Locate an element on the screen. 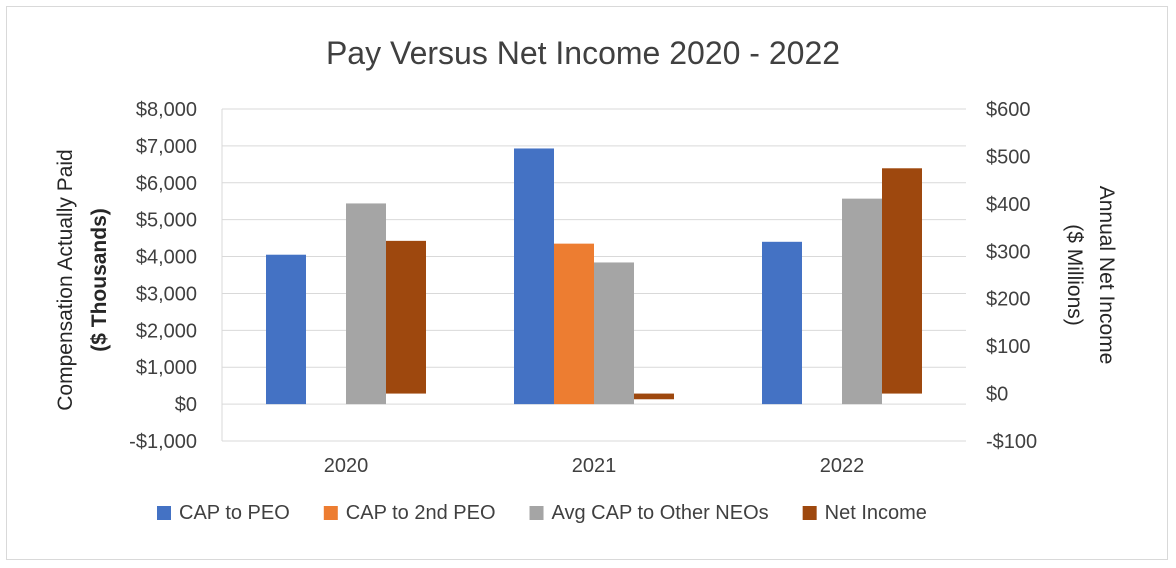 The height and width of the screenshot is (568, 1176). bar-avg-cap-to-other-neos-2022 is located at coordinates (862, 301).